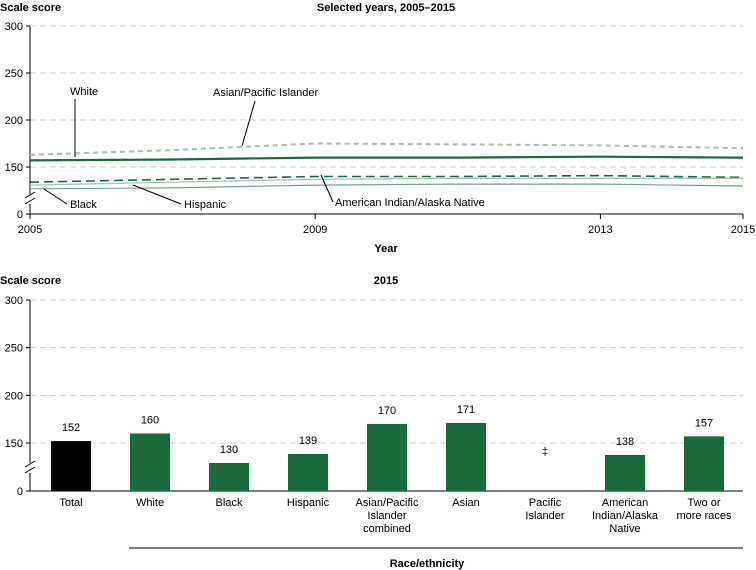  I want to click on category-label: Black, so click(229, 503).